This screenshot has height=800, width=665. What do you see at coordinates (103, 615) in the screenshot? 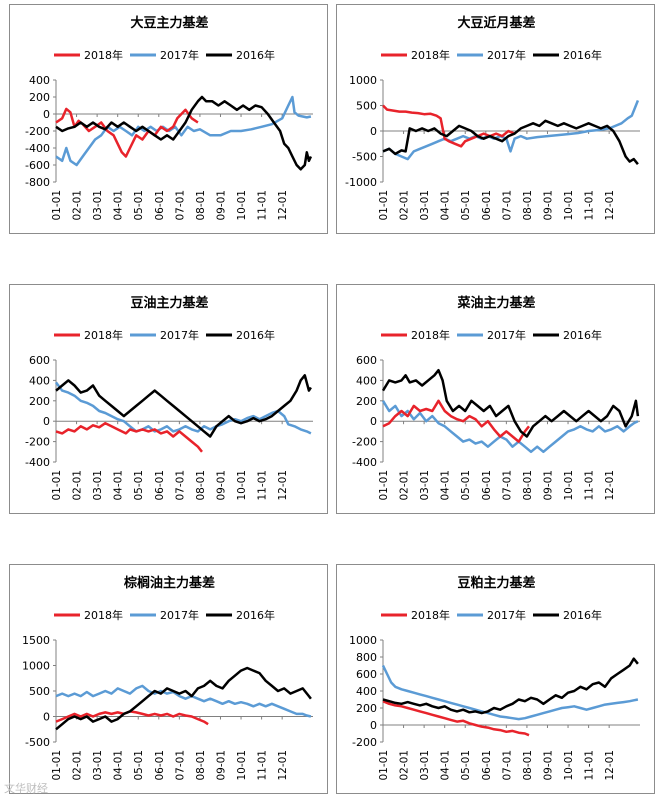
I see `legend-label: 2018年` at bounding box center [103, 615].